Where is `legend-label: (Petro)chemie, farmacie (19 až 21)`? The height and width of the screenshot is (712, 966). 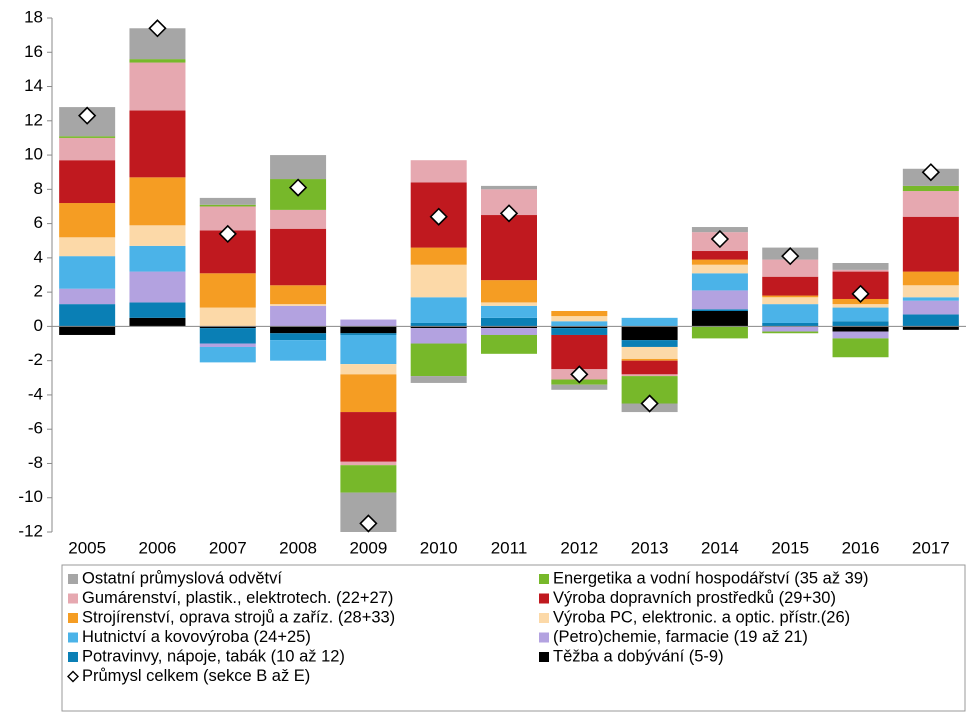 legend-label: (Petro)chemie, farmacie (19 až 21) is located at coordinates (680, 637).